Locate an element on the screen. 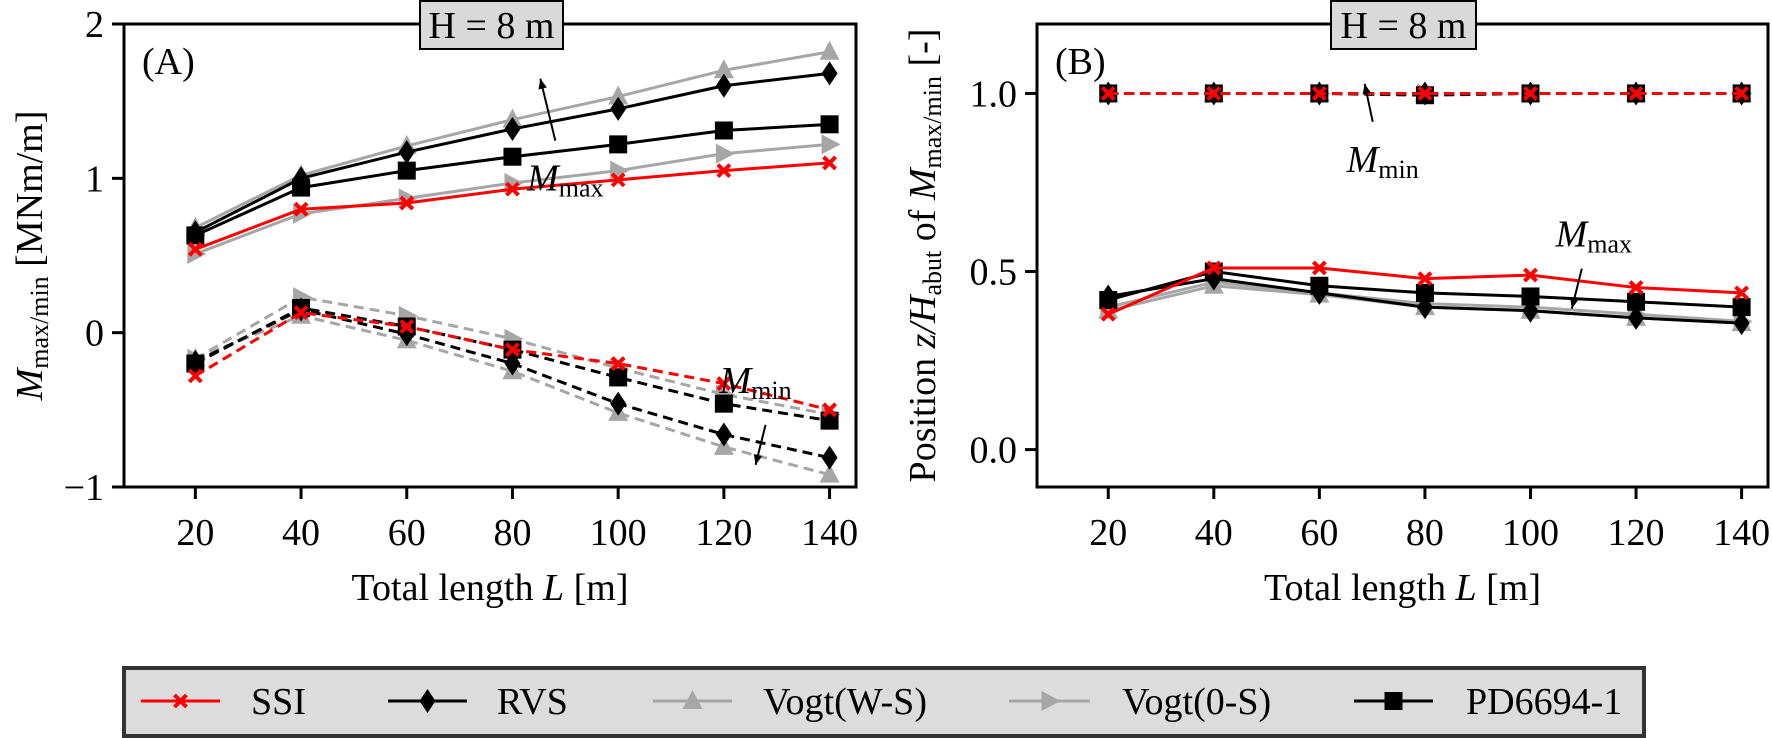 The height and width of the screenshot is (738, 1772). x-tick-label: 20 is located at coordinates (195, 533).